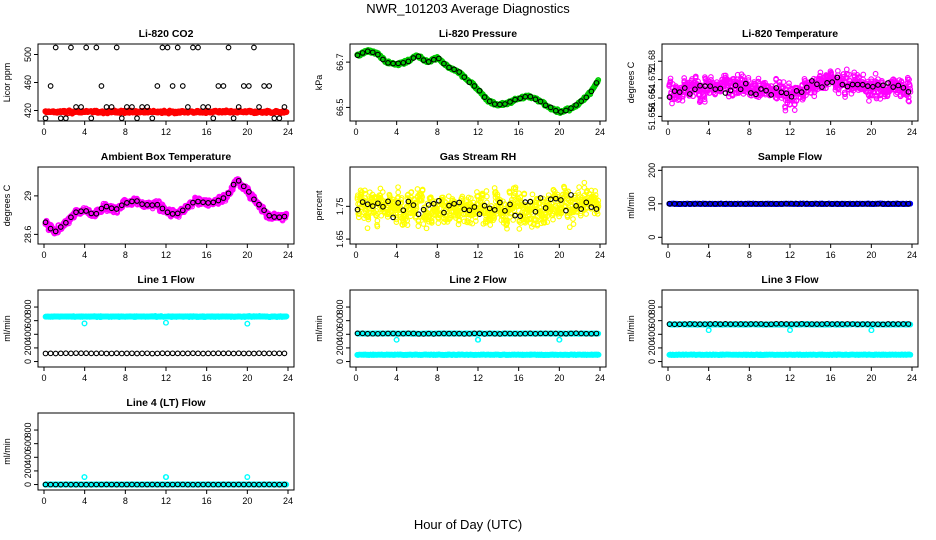 This screenshot has height=540, width=936. Describe the element at coordinates (477, 81) in the screenshot. I see `series-avg` at that location.